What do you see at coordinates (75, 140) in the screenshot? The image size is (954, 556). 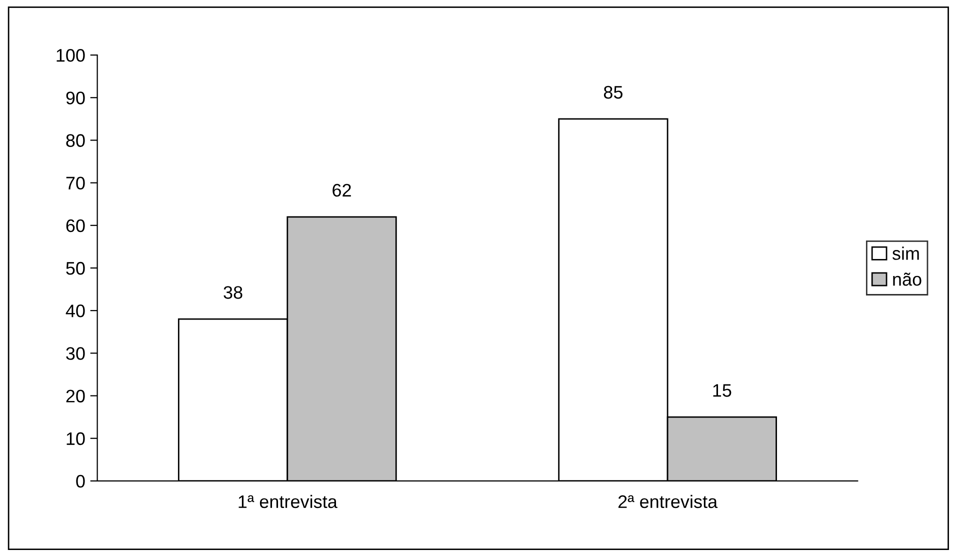 I see `y-tick-label: 80` at bounding box center [75, 140].